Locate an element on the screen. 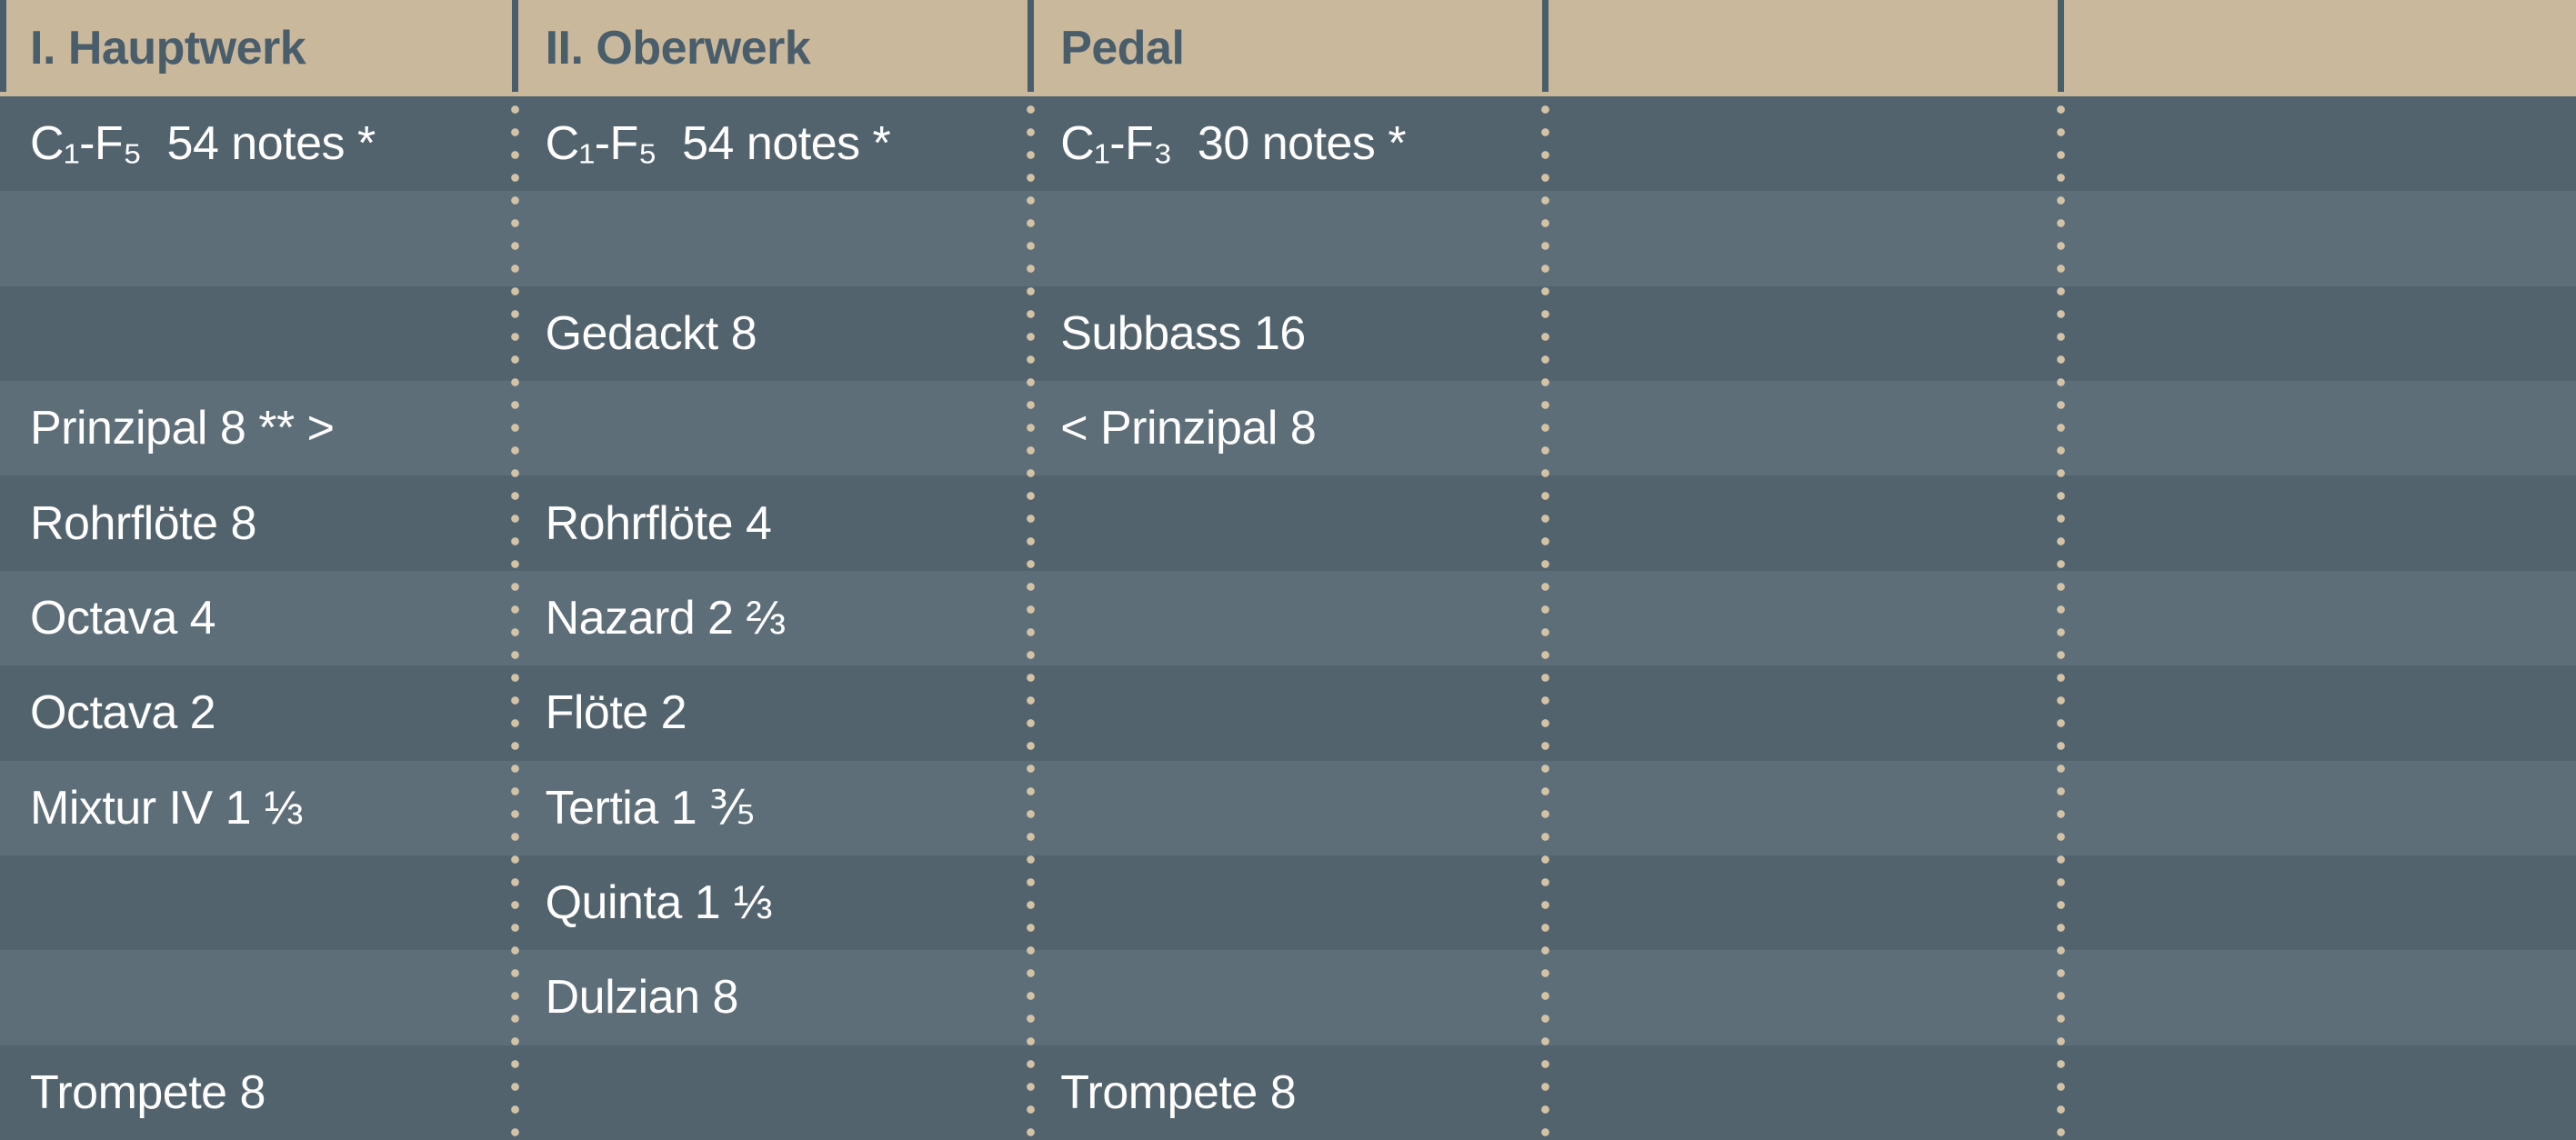  cell-stop-prinzipal-8-ped: < Prinzipal 8 is located at coordinates (1188, 428).